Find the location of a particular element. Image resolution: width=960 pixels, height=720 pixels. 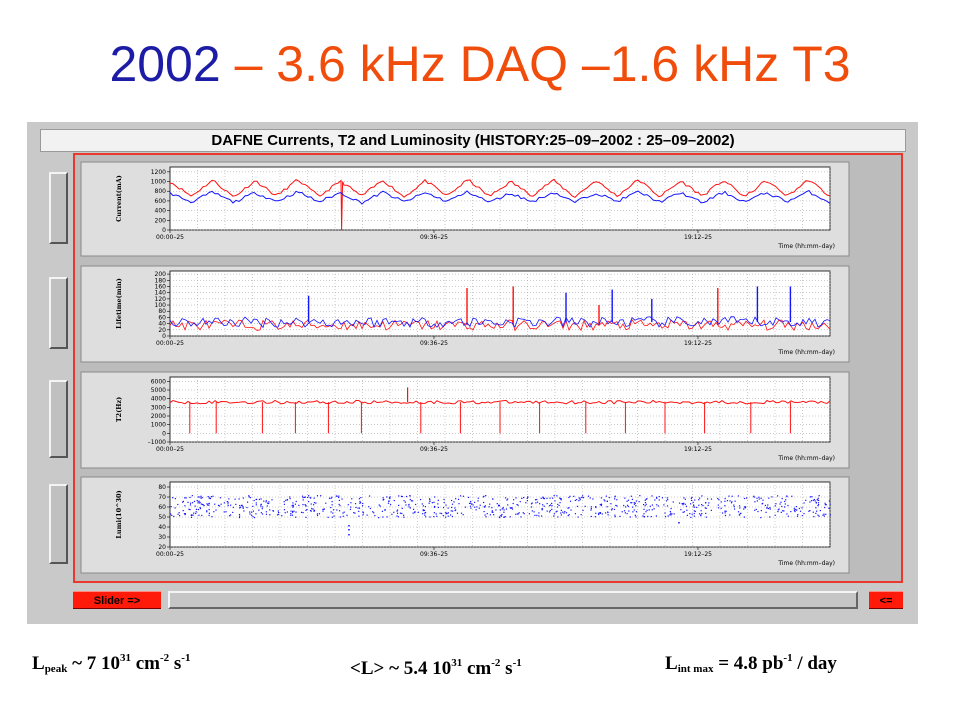

back-button: <= is located at coordinates (886, 600).